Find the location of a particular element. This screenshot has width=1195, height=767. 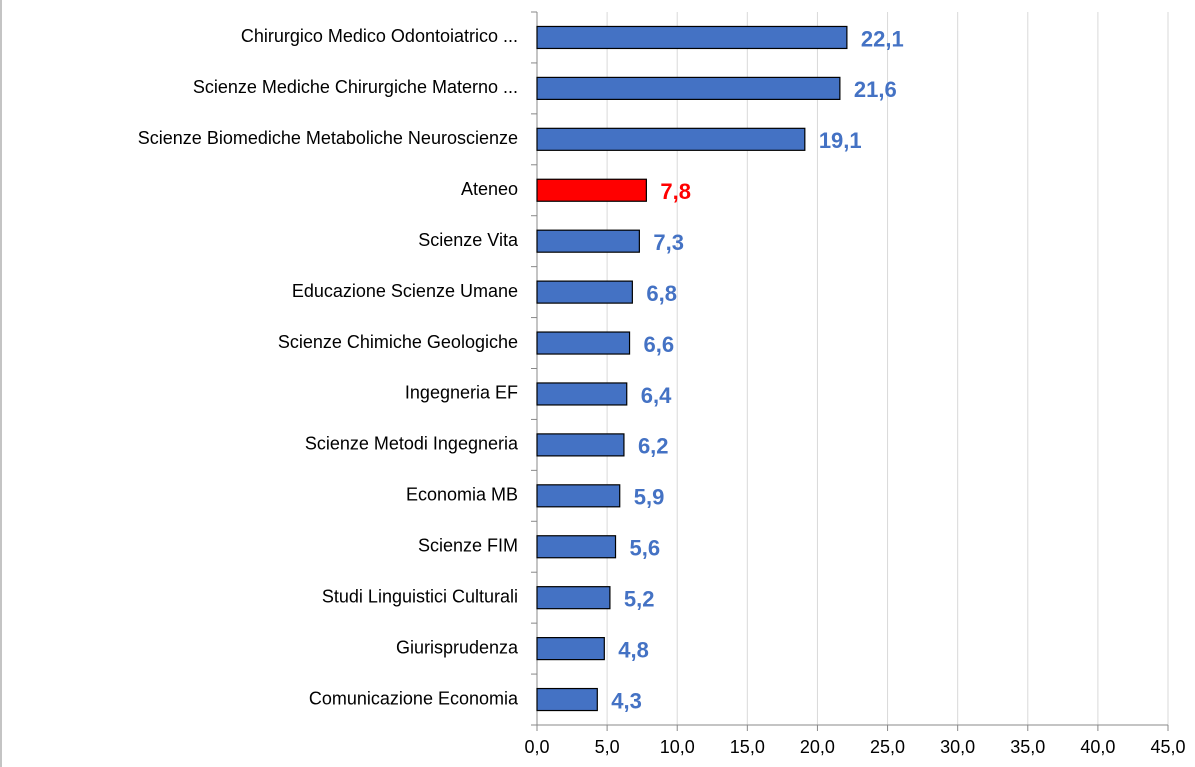

y-tick-label: Scienze FIM is located at coordinates (468, 546).